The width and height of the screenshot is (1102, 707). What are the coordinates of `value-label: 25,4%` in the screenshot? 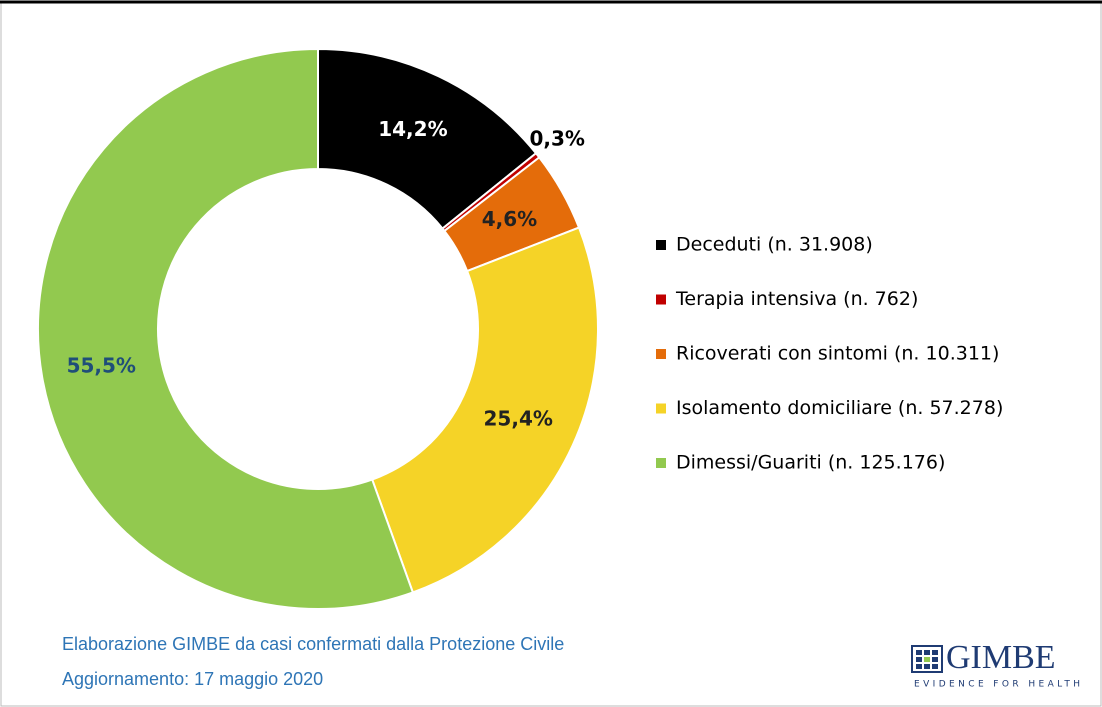 It's located at (518, 419).